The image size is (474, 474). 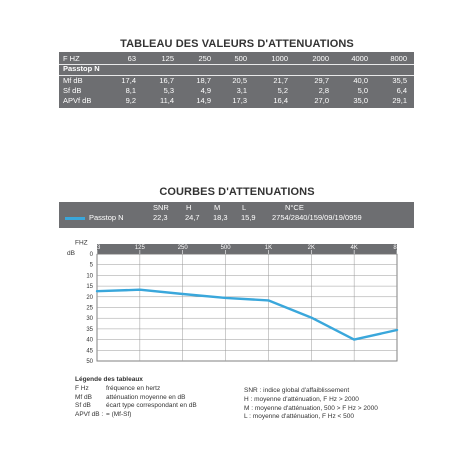 What do you see at coordinates (161, 207) in the screenshot?
I see `snr-header: SNR` at bounding box center [161, 207].